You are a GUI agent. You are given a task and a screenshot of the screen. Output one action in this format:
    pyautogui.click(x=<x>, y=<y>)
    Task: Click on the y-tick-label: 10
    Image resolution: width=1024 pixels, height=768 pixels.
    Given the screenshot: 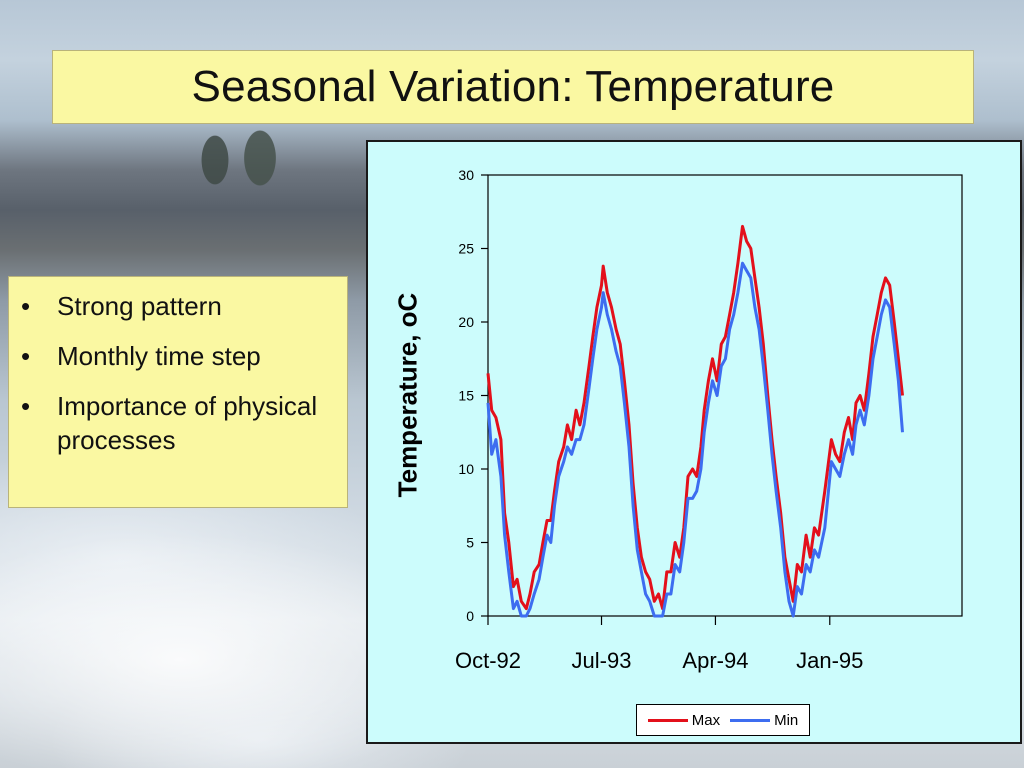 What is the action you would take?
    pyautogui.click(x=466, y=469)
    